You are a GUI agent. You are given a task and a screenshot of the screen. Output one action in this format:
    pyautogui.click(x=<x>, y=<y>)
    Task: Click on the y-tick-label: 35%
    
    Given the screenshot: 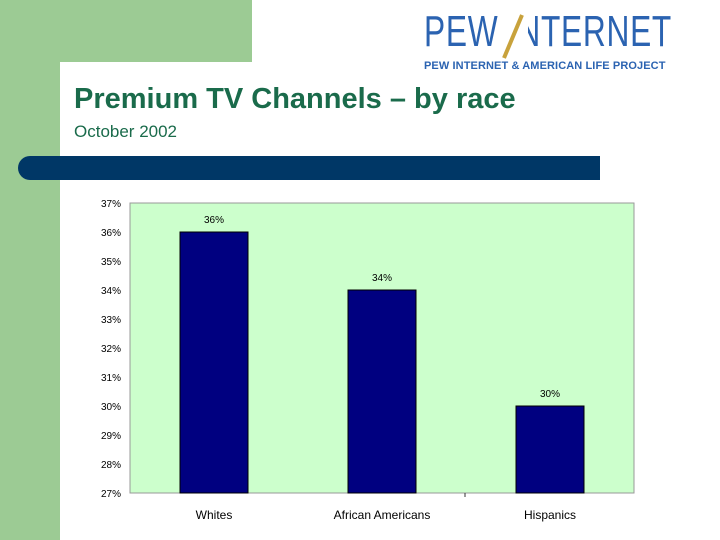 What is the action you would take?
    pyautogui.click(x=111, y=262)
    